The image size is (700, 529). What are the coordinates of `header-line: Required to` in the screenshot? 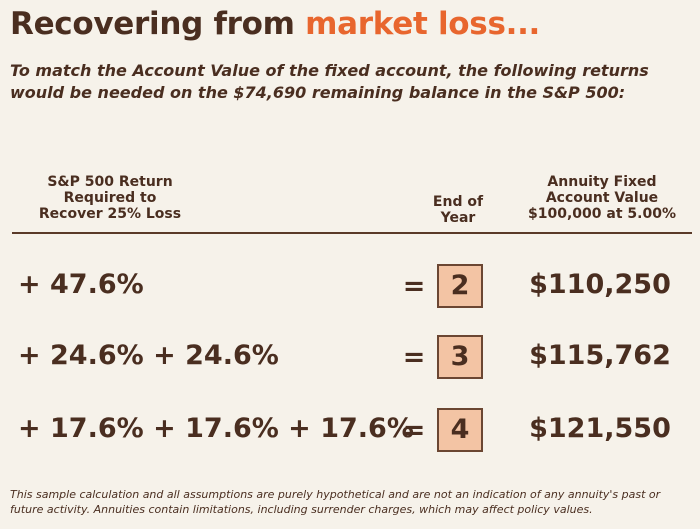 It's located at (110, 198).